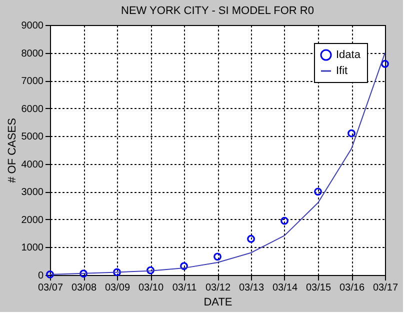  What do you see at coordinates (342, 71) in the screenshot?
I see `legend-label: Ifit` at bounding box center [342, 71].